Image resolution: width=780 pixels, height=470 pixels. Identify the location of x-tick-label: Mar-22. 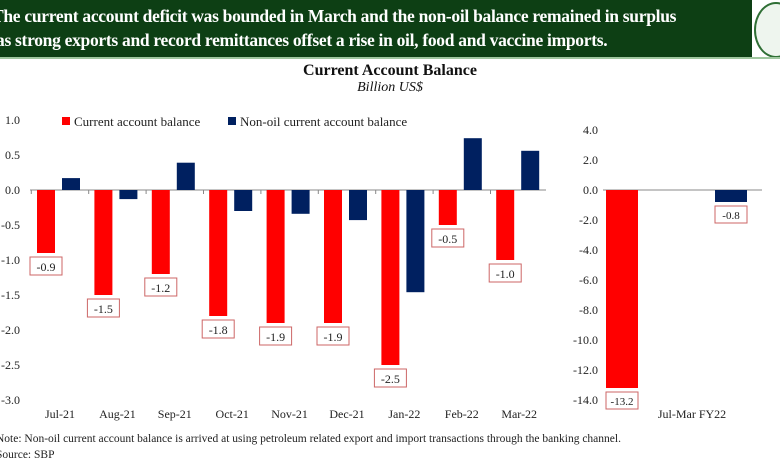
(519, 414).